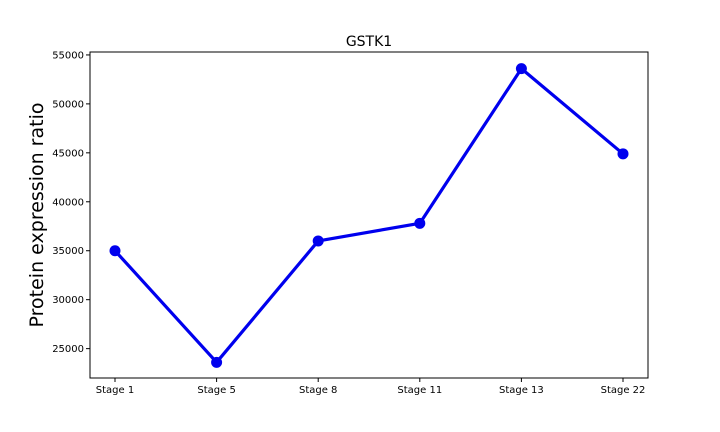  What do you see at coordinates (369, 42) in the screenshot?
I see `chart-title: GSTK1` at bounding box center [369, 42].